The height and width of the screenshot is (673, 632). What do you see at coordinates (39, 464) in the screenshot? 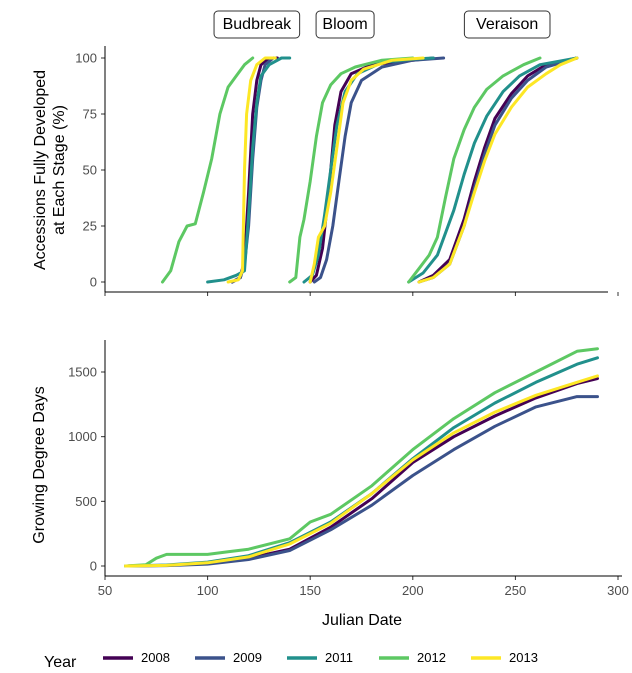
I see `bottom-y-axis-title: Growing Degree Days` at bounding box center [39, 464].